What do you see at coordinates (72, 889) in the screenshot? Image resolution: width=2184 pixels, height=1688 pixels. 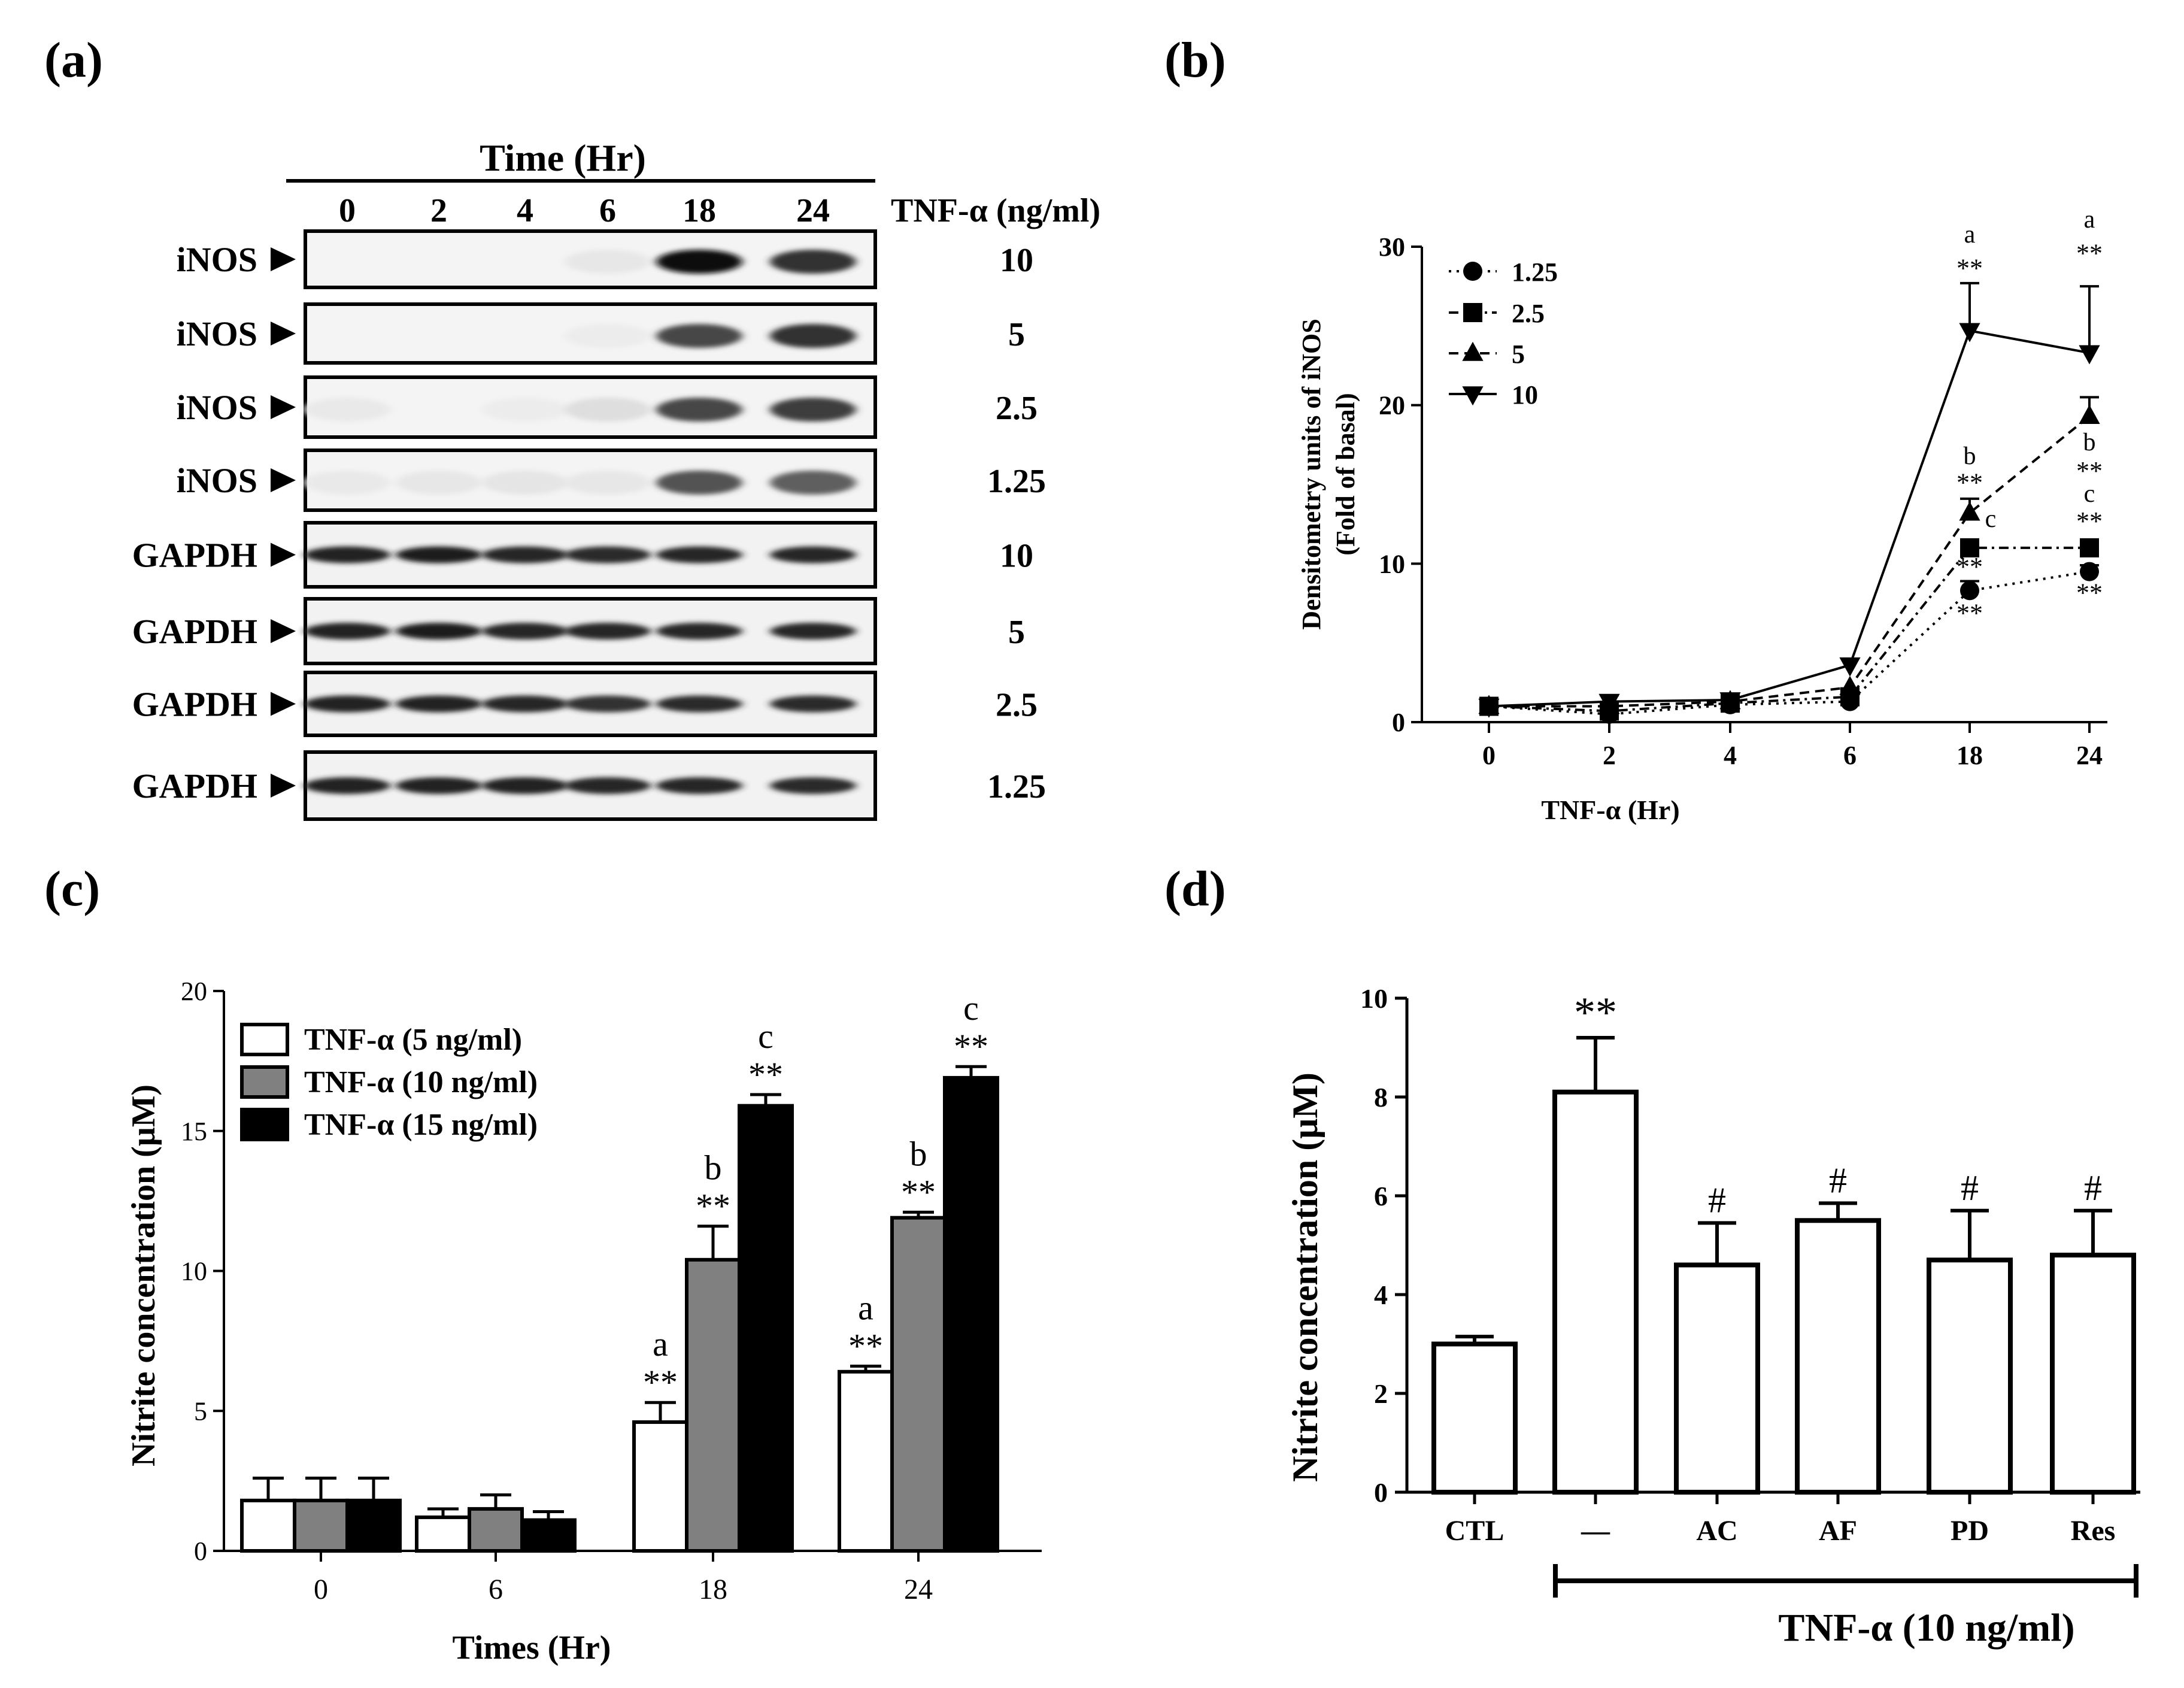 I see `panel-label-c: (c)` at bounding box center [72, 889].